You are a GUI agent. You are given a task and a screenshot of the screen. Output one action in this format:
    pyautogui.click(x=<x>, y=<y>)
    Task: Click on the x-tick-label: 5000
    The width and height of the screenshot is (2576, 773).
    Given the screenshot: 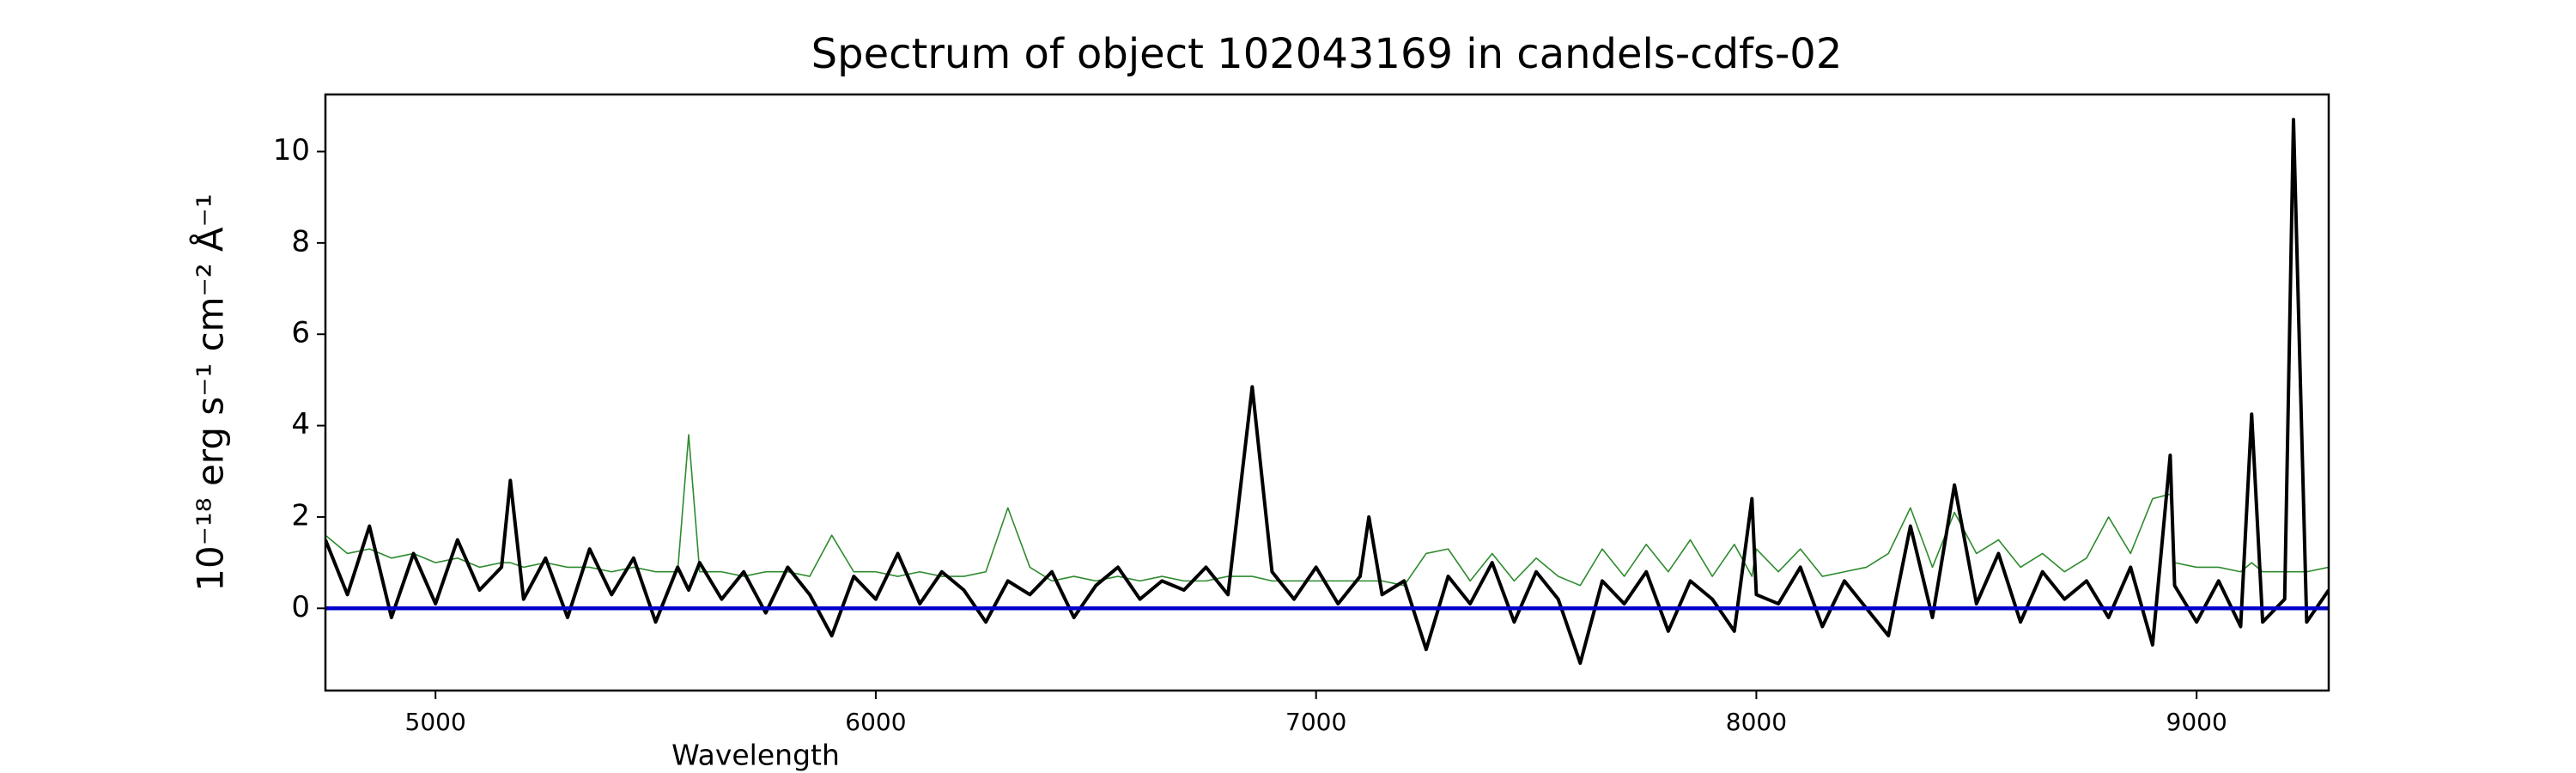 What is the action you would take?
    pyautogui.click(x=435, y=722)
    